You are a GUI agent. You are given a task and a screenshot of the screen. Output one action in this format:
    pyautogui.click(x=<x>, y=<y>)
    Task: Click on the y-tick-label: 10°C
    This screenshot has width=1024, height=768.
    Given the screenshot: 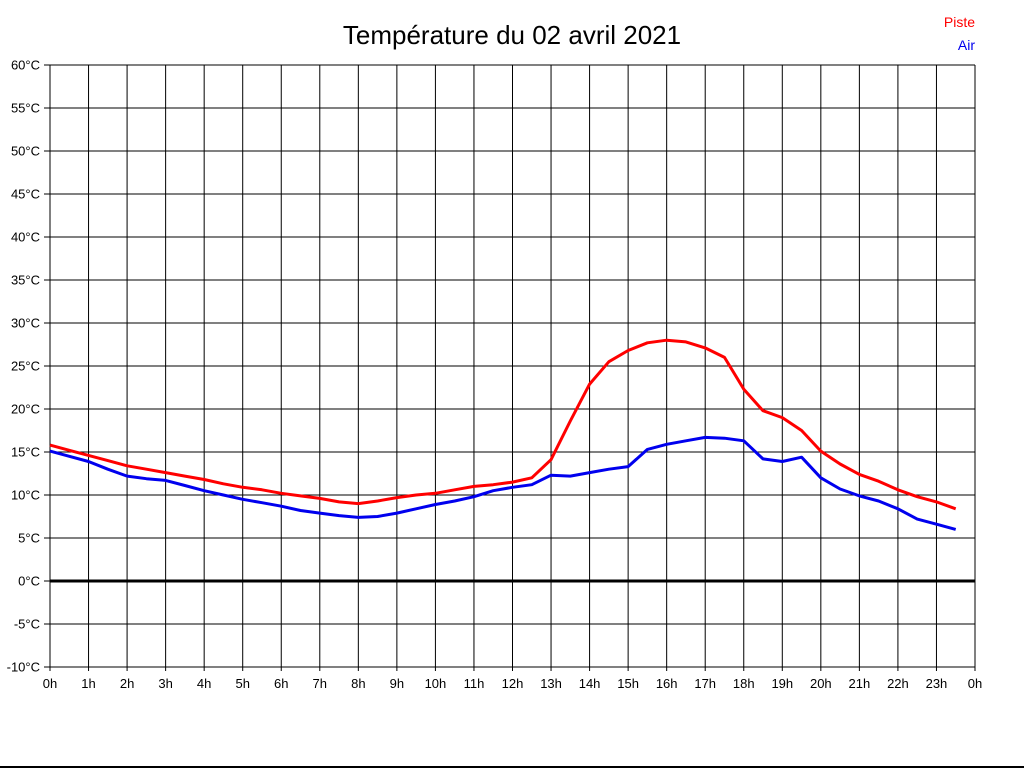 What is the action you would take?
    pyautogui.click(x=25, y=495)
    